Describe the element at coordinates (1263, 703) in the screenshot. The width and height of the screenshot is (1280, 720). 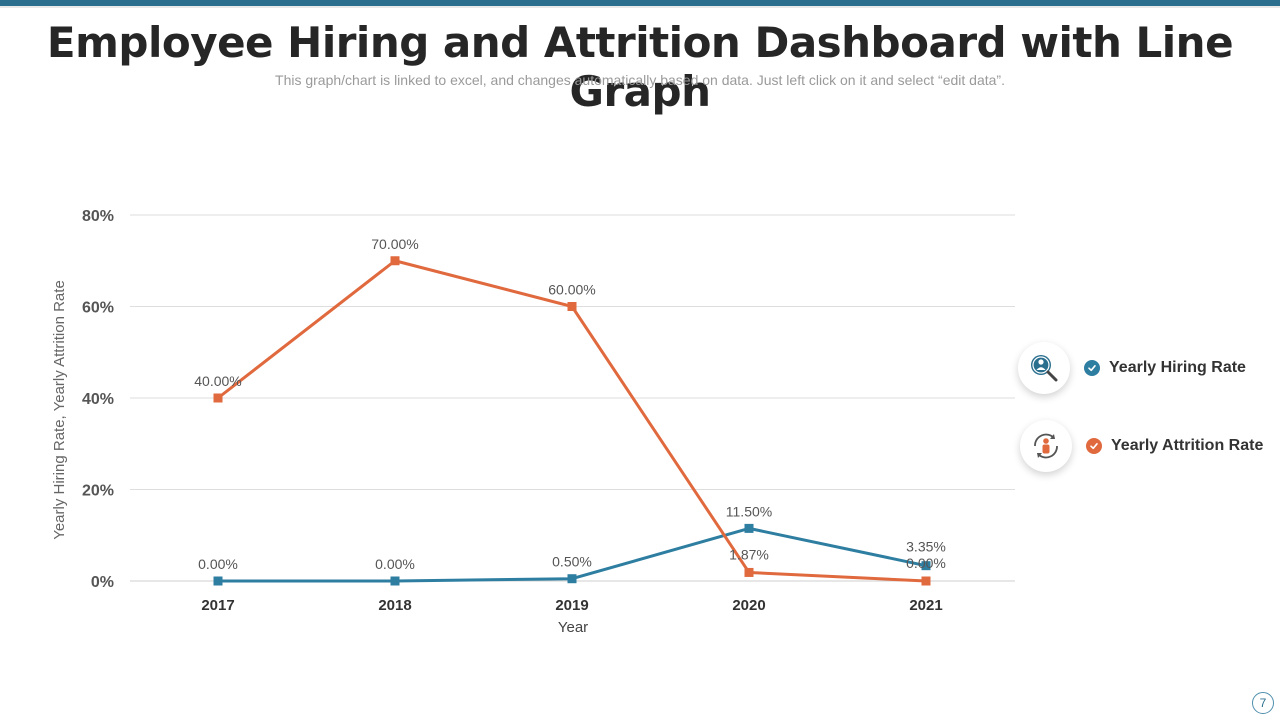
I see `page-number: 7` at that location.